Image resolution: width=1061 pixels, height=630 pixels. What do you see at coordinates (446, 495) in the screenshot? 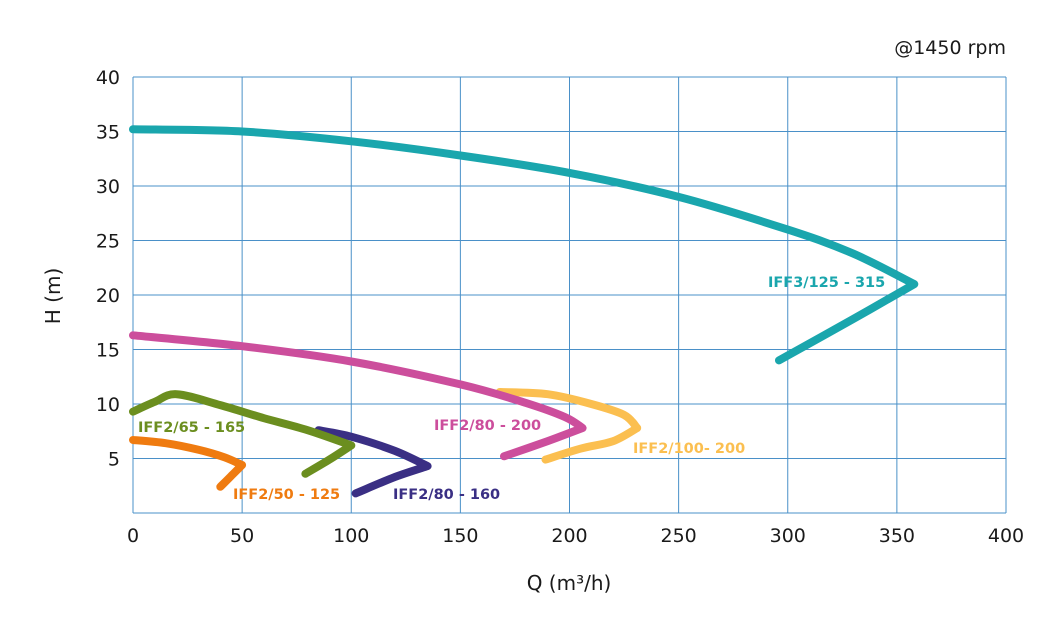
I see `series-label: IFF2/80 - 160` at bounding box center [446, 495].